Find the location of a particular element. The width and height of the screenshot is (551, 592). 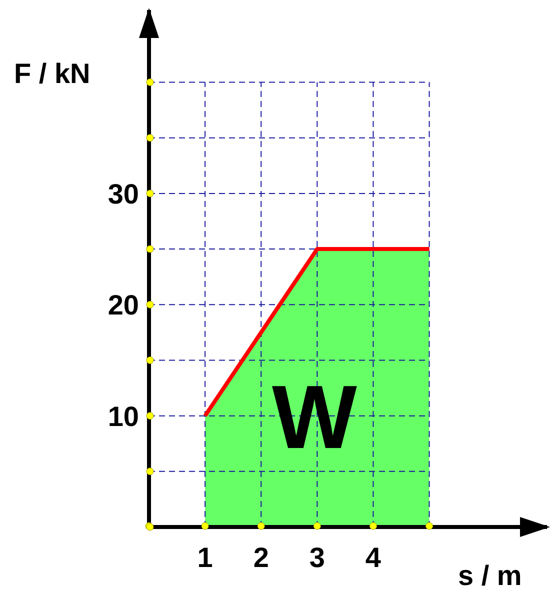

y-tick-label: 30 is located at coordinates (123, 194).